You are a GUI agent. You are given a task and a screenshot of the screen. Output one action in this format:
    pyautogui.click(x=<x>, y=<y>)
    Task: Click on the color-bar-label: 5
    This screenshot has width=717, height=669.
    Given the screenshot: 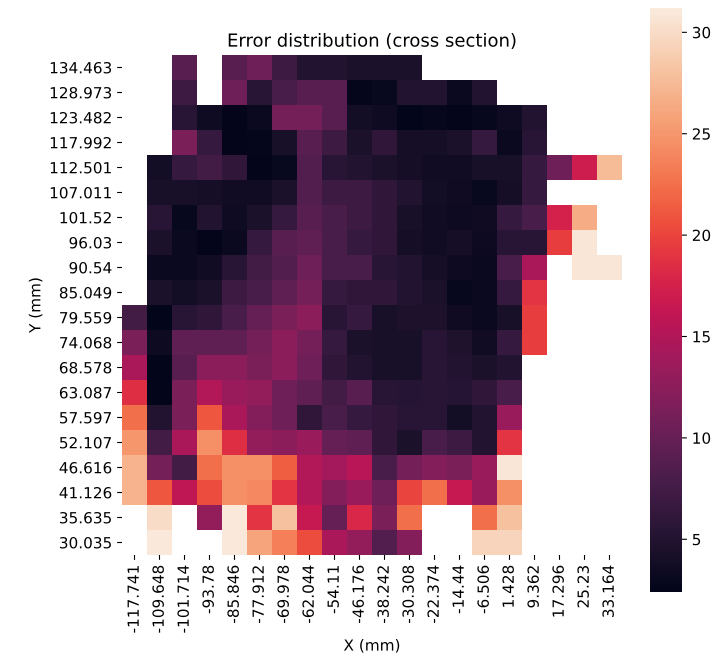 What is the action you would take?
    pyautogui.click(x=696, y=540)
    